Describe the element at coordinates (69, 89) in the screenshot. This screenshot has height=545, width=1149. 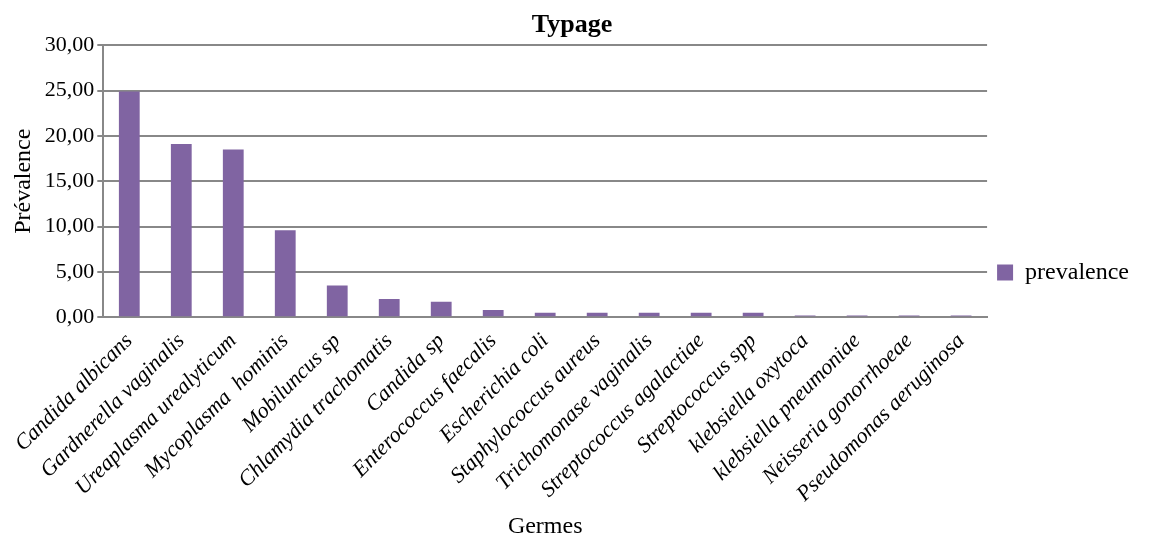
I see `y-tick-label: 25,00` at that location.